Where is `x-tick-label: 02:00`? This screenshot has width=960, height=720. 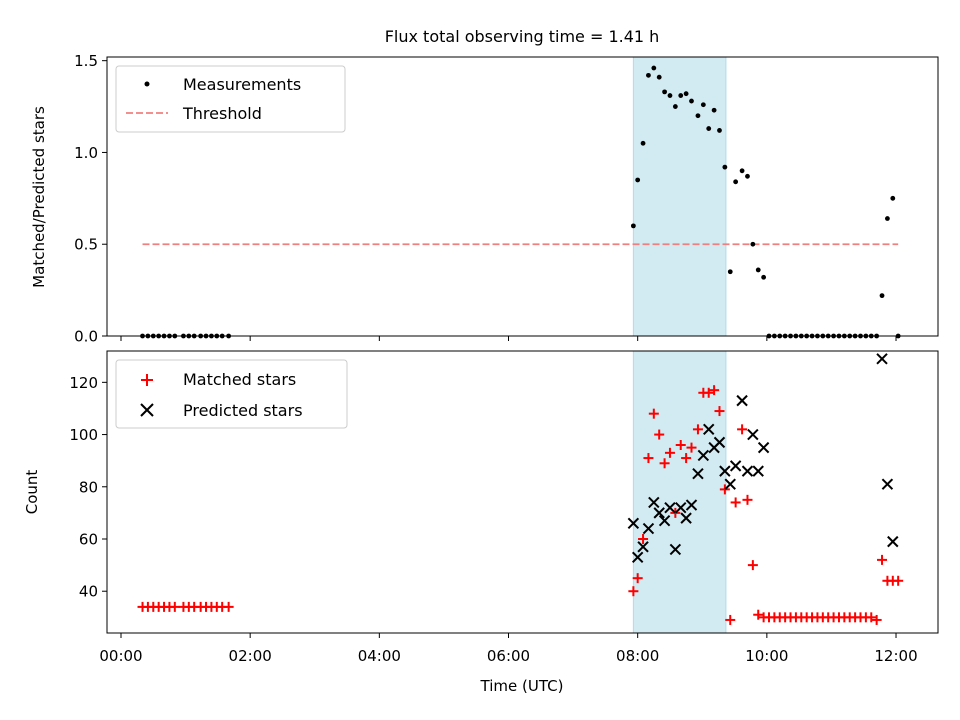
x-tick-label: 02:00 is located at coordinates (250, 656).